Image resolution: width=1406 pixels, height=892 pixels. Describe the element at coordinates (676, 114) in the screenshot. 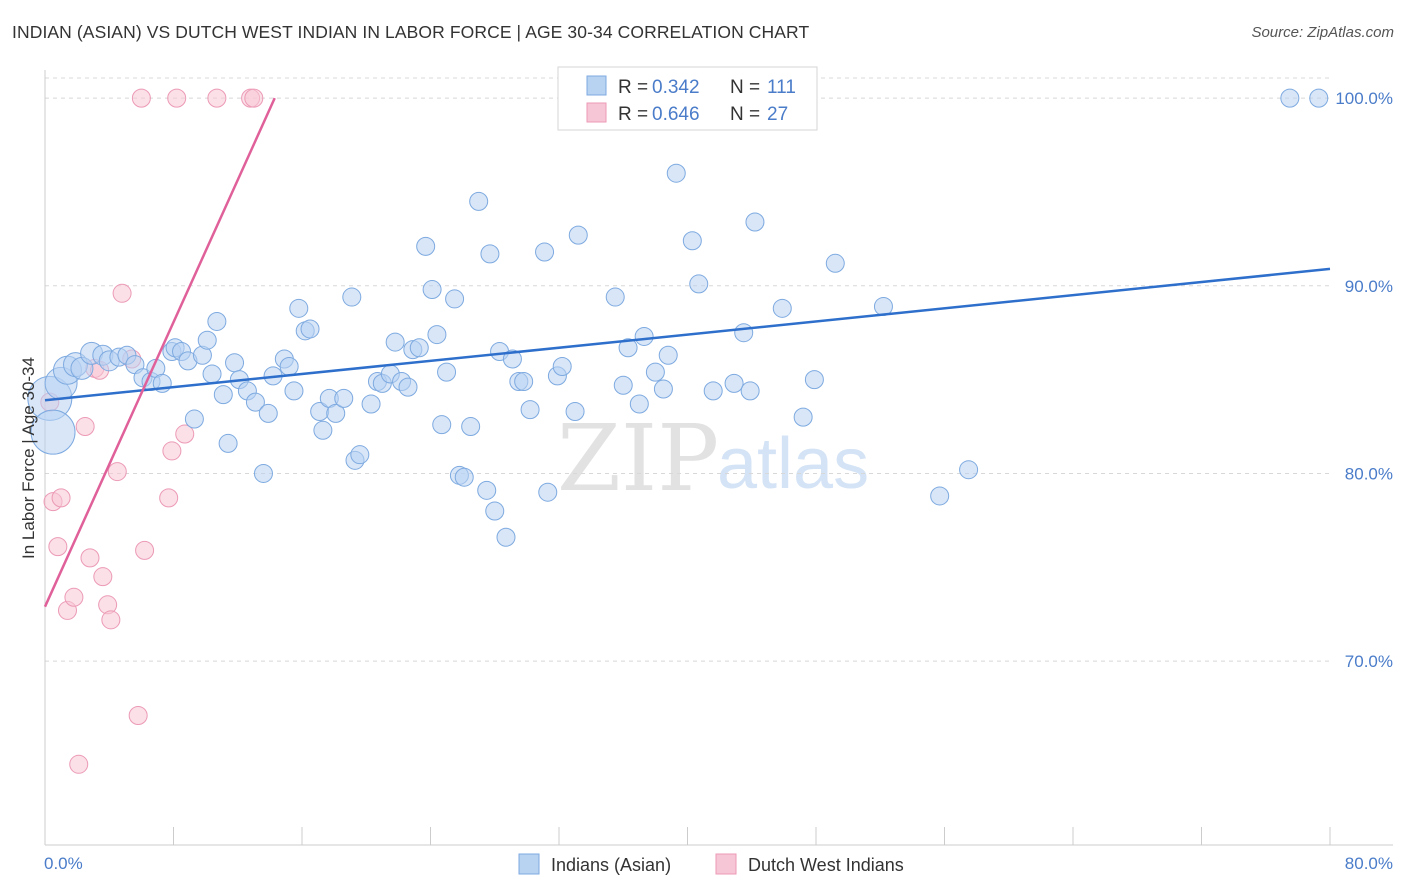

I see `legend-r-value-2: 0.646` at that location.